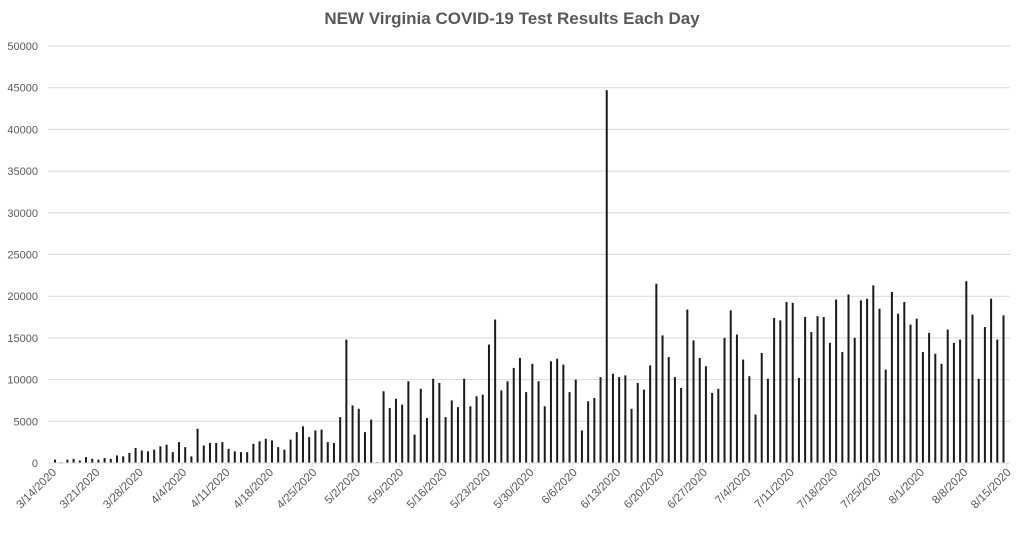 The width and height of the screenshot is (1024, 535). Describe the element at coordinates (733, 487) in the screenshot. I see `x-tick-label: 7/4/2020` at that location.